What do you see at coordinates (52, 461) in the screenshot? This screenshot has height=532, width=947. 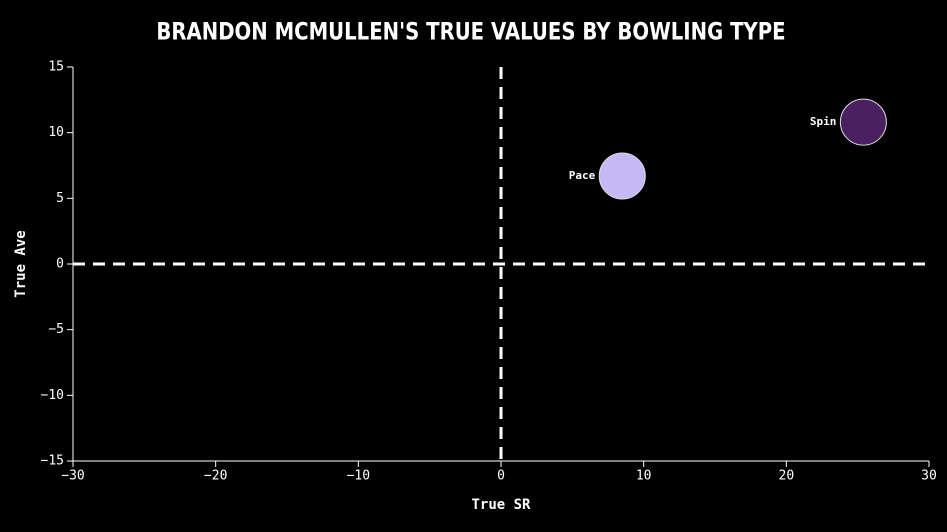 I see `y-tick-label: −15` at bounding box center [52, 461].